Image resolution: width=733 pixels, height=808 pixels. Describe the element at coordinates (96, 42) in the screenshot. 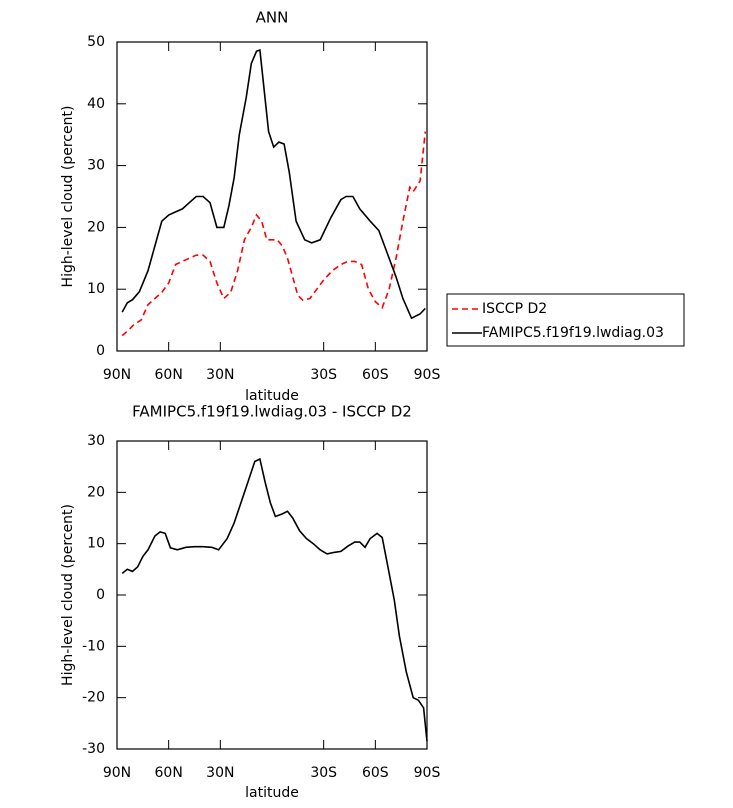

I see `y-tick-label: 50` at that location.